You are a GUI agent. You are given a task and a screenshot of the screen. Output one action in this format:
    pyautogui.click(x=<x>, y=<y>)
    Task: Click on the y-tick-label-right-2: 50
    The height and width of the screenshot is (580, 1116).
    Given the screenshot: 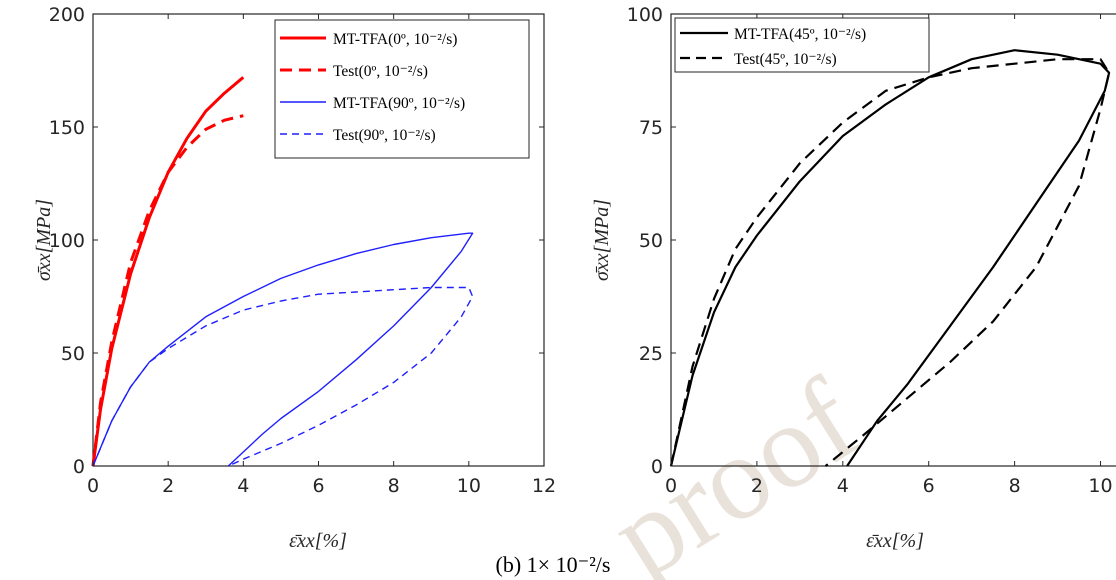 What is the action you would take?
    pyautogui.click(x=651, y=241)
    